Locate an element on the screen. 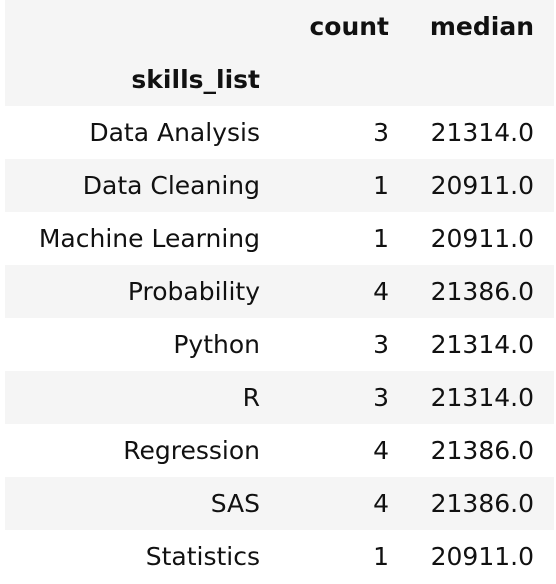 Image resolution: width=556 pixels, height=584 pixels. table-row: R 3 21314.0 is located at coordinates (279, 397).